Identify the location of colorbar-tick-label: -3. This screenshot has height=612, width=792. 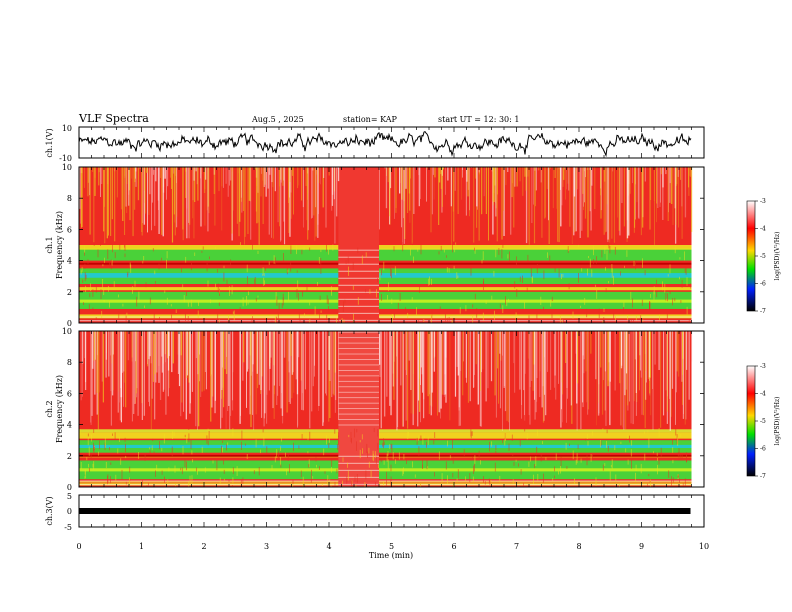
(763, 366).